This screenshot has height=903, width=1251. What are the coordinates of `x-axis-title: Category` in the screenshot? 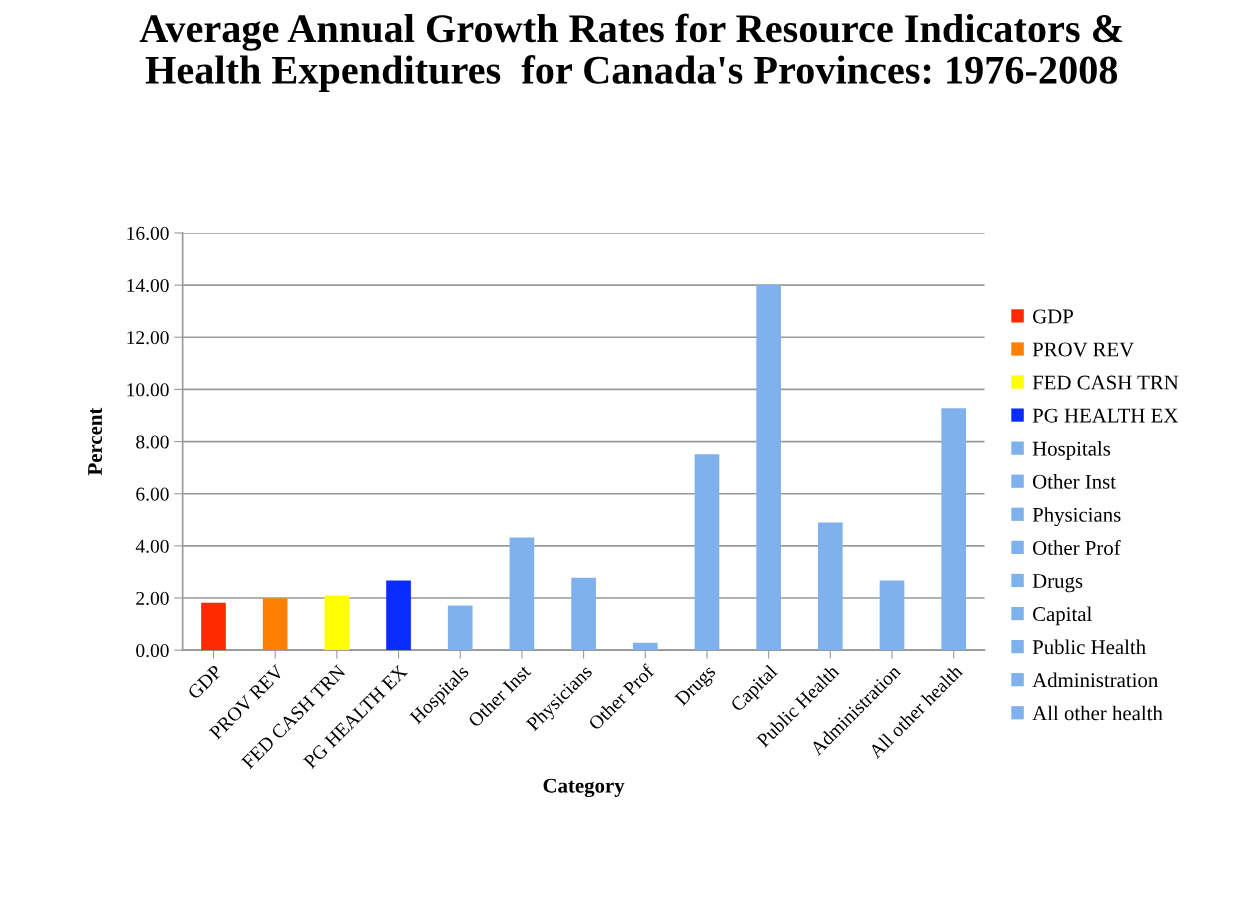 It's located at (584, 788).